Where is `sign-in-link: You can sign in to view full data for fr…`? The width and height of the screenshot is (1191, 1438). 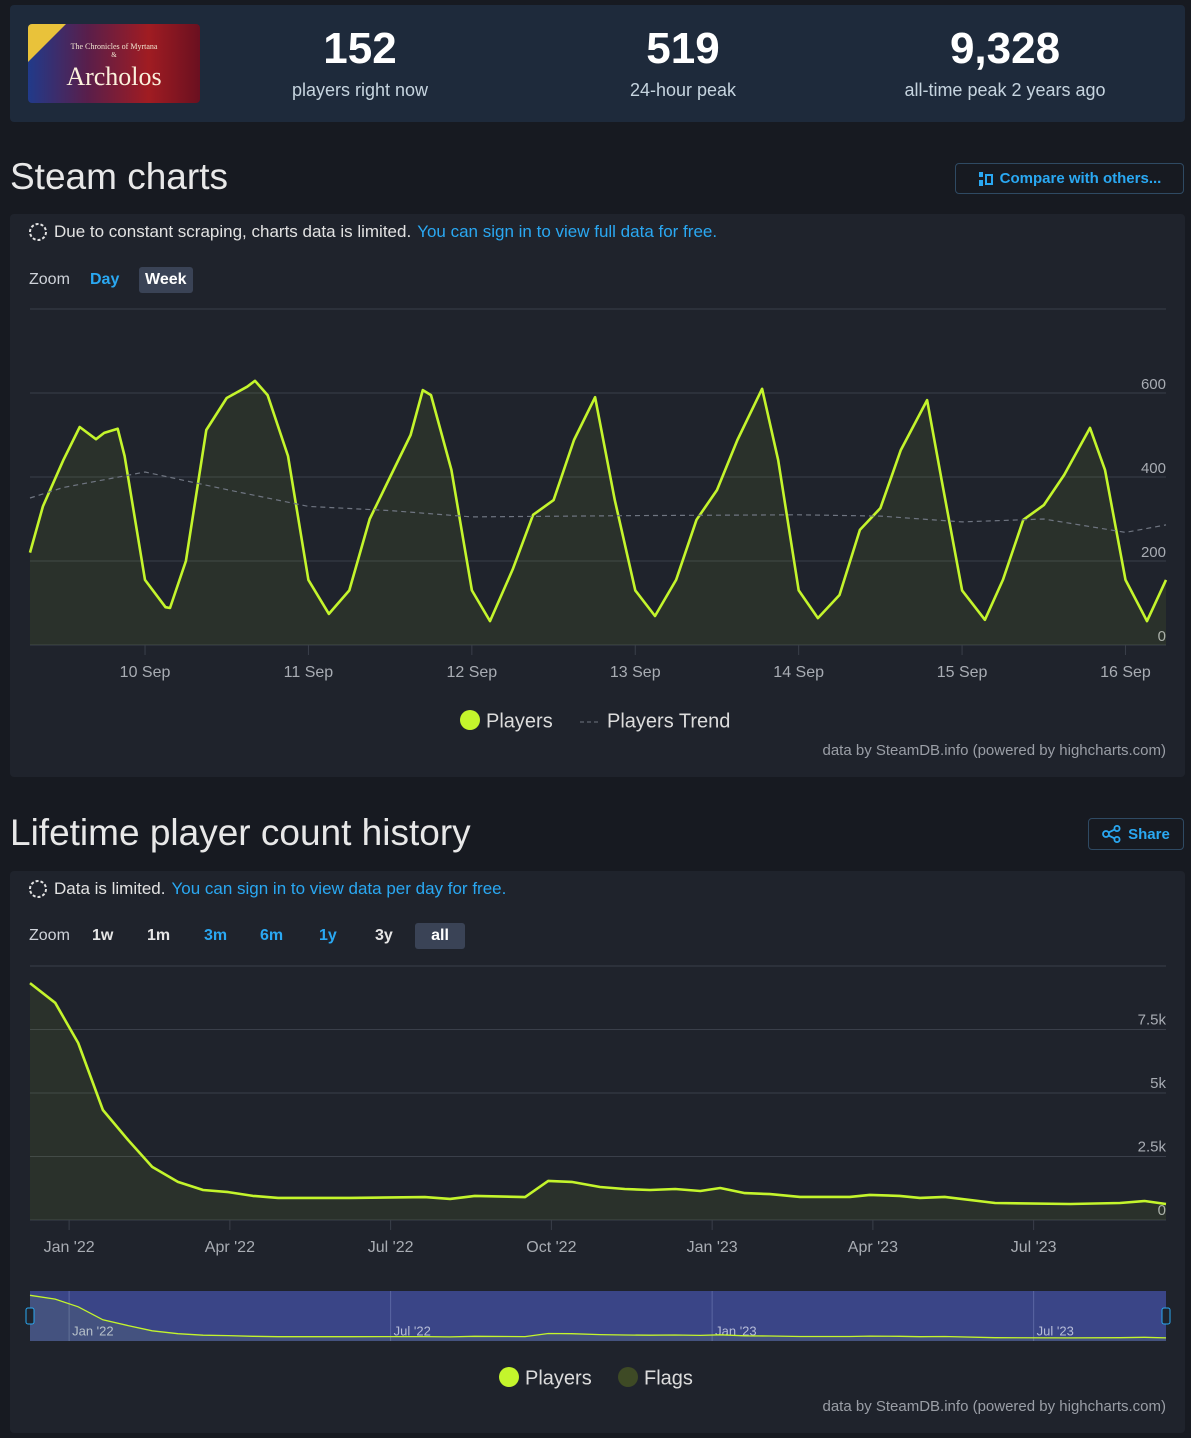
sign-in-link: You can sign in to view full data for fr… is located at coordinates (567, 231).